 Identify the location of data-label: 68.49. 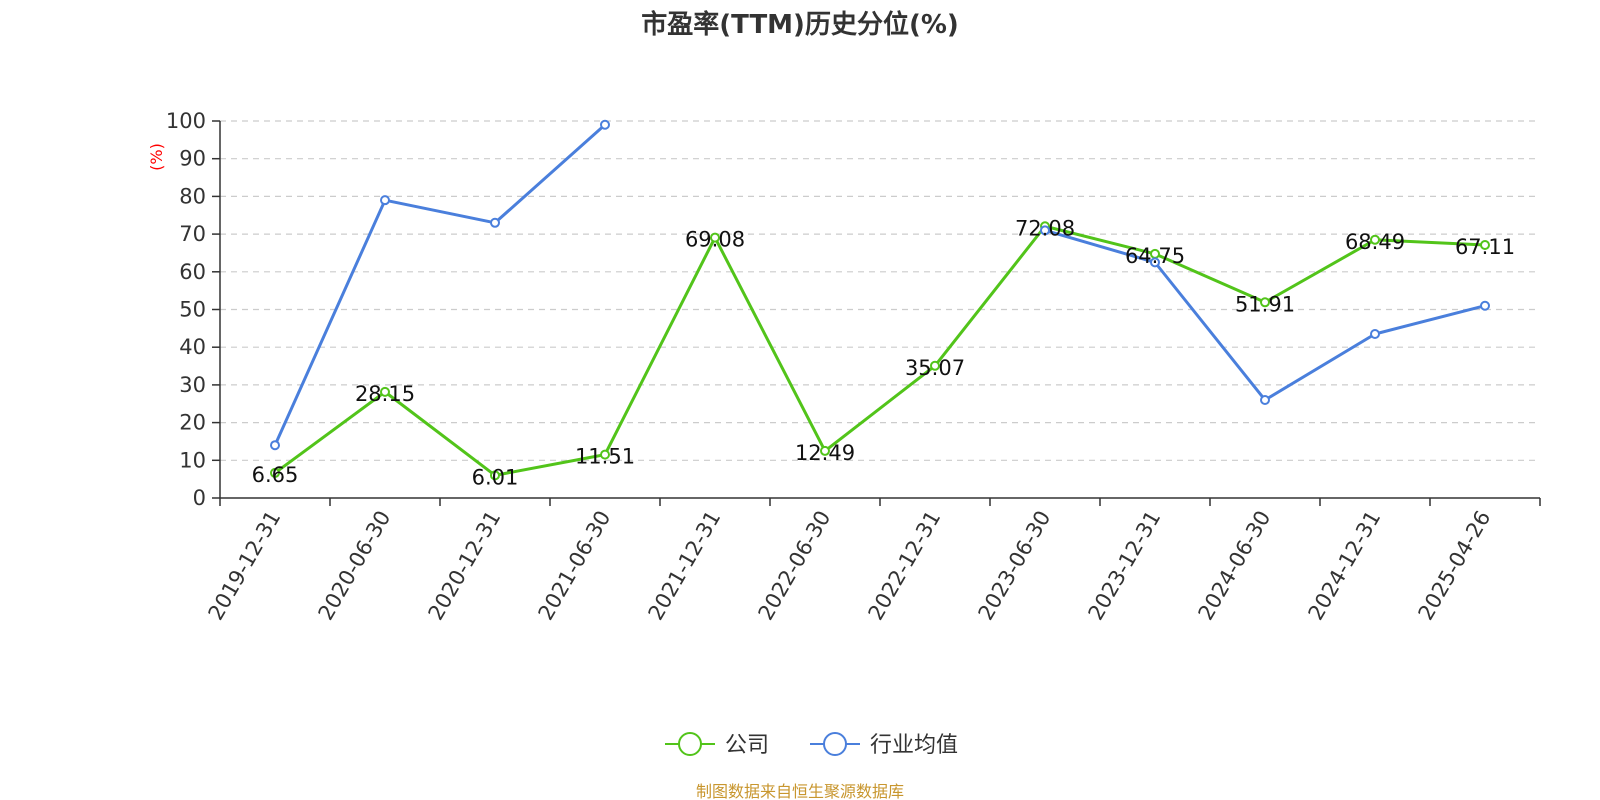
(1375, 242).